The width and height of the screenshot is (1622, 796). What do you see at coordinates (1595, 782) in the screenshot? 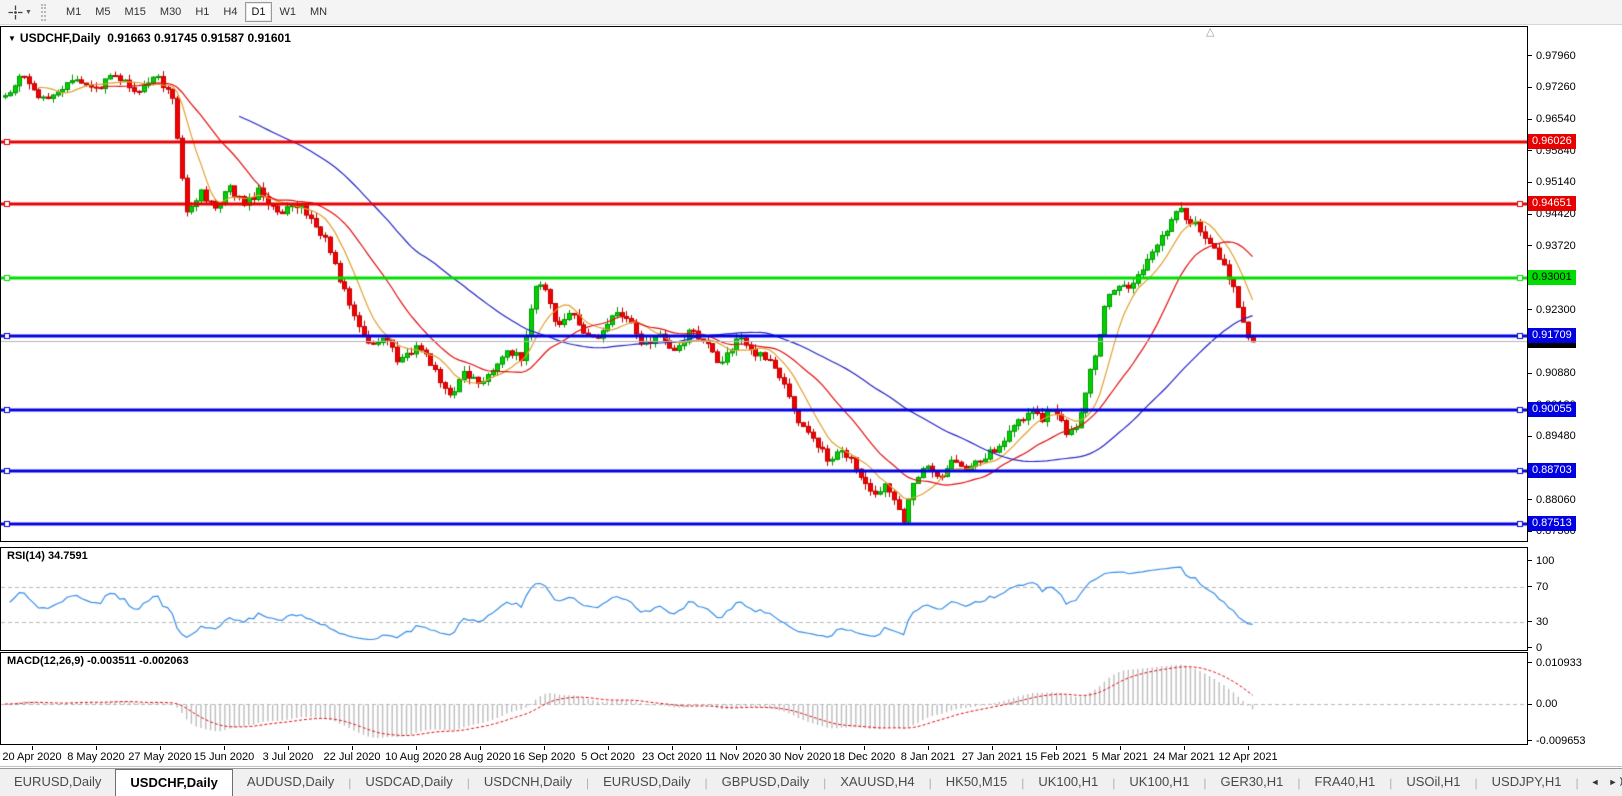
I see `tab-scroll-left-icon: ◄` at bounding box center [1595, 782].